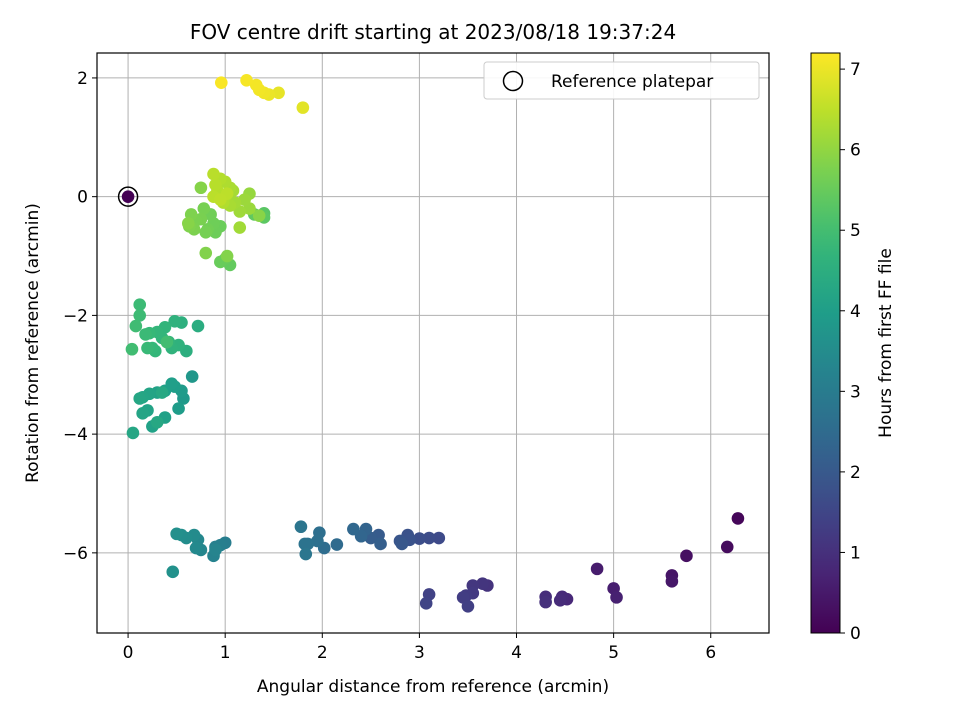 The height and width of the screenshot is (720, 960). I want to click on y-tick-label: 2, so click(82, 79).